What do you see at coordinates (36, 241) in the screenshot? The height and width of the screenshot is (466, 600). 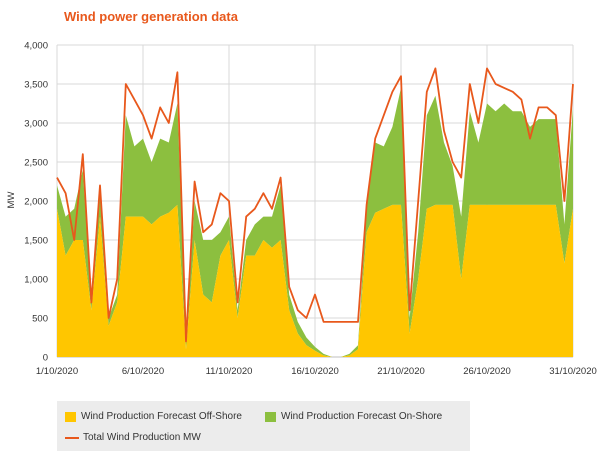 I see `y-tick-label: 1,500` at bounding box center [36, 241].